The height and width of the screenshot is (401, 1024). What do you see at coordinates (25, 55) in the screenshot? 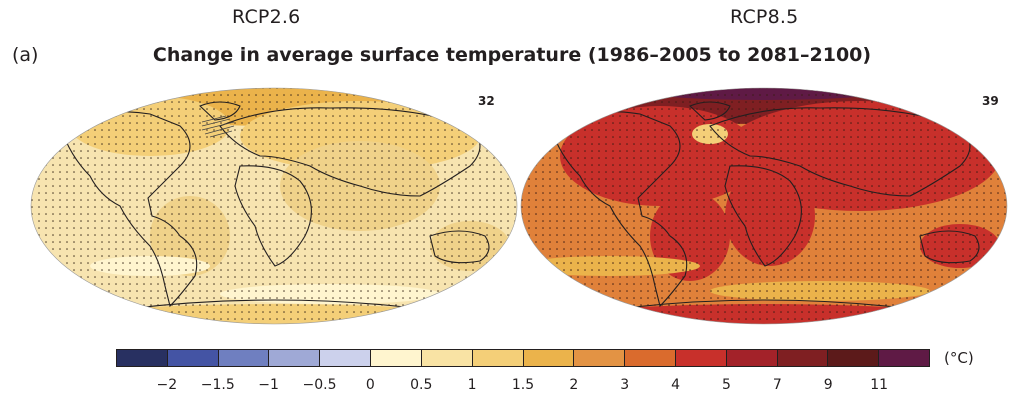
I see `panel-label: (a)` at bounding box center [25, 55].